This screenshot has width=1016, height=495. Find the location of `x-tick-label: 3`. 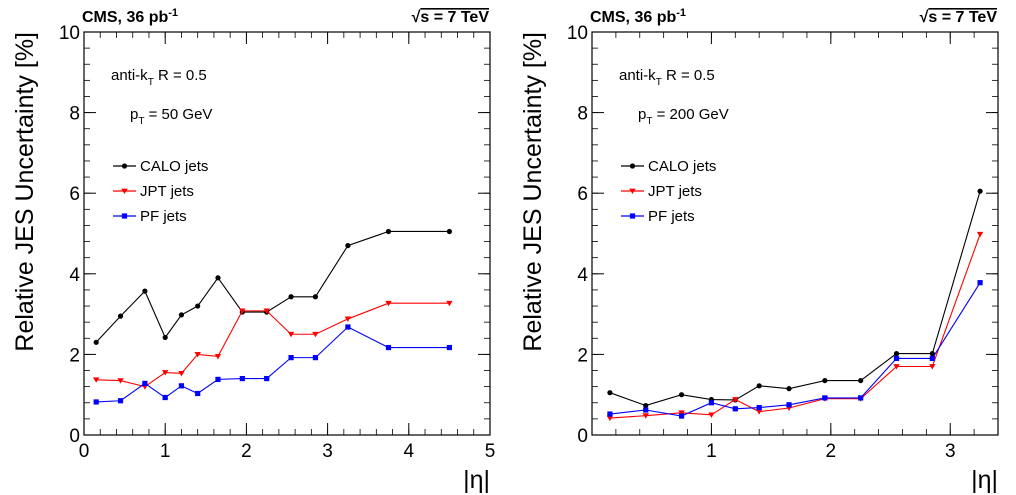

x-tick-label: 3 is located at coordinates (327, 451).